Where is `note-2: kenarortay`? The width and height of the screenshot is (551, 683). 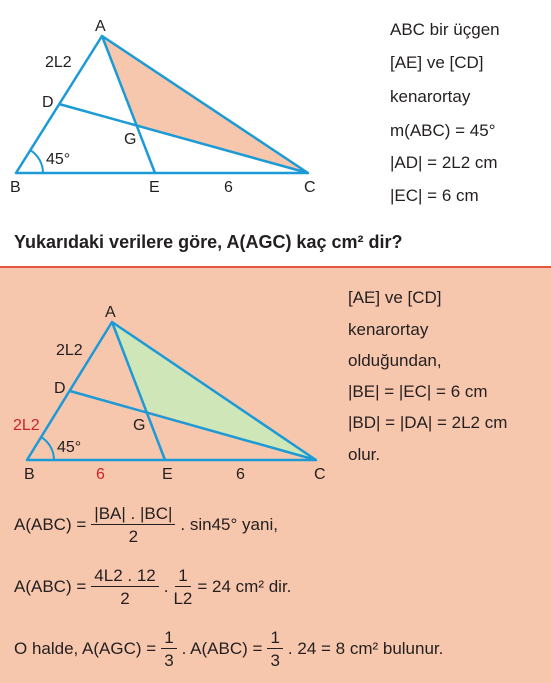 note-2: kenarortay is located at coordinates (388, 329).